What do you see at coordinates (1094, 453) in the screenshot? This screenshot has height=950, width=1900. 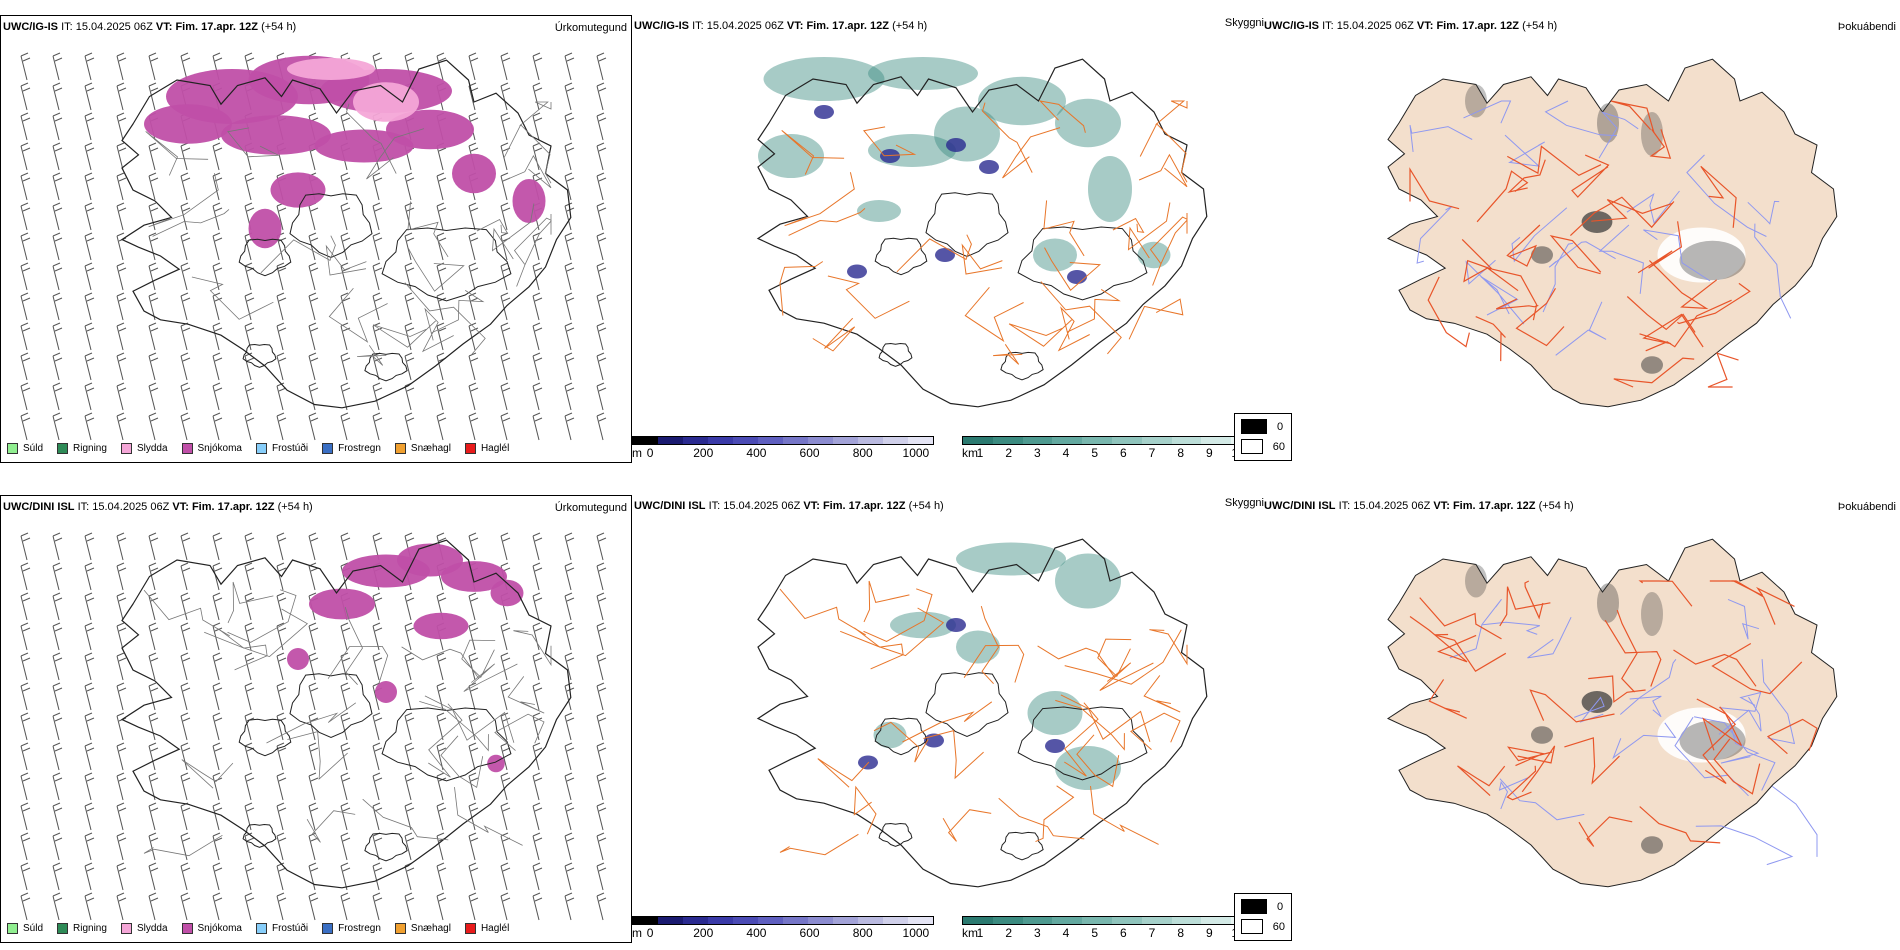 I see `scale-tick-label: 5` at bounding box center [1094, 453].